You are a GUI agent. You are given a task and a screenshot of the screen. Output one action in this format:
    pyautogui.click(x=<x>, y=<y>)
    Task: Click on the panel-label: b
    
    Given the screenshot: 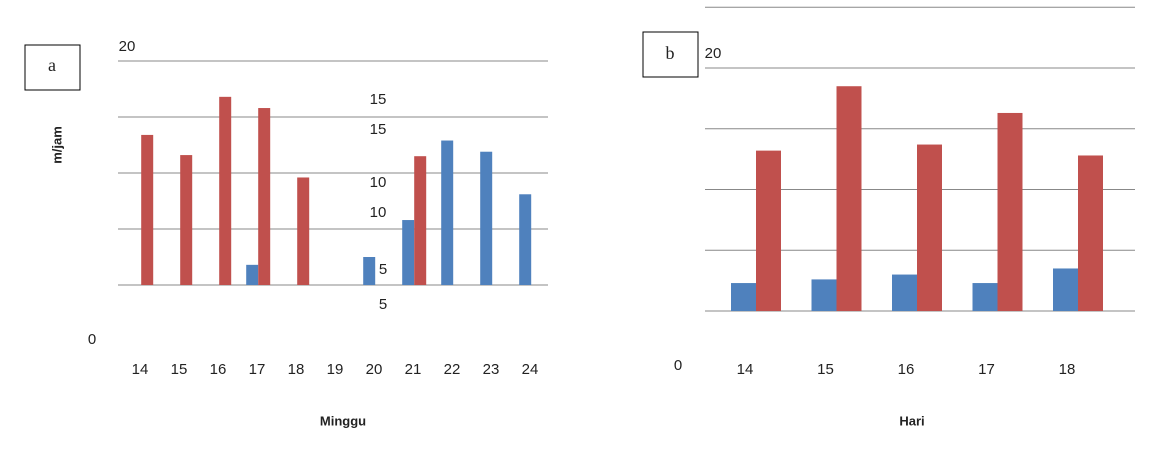 What is the action you would take?
    pyautogui.click(x=670, y=53)
    